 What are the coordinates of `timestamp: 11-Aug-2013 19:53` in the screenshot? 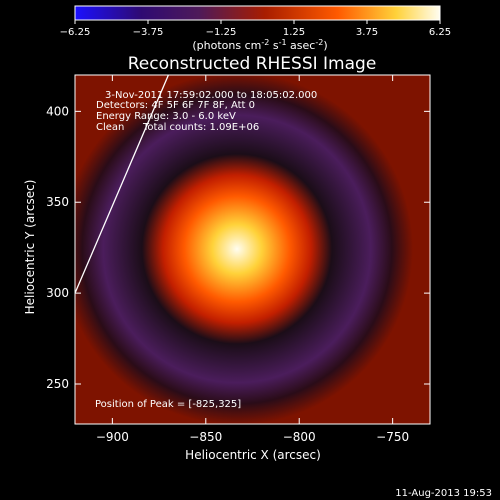 It's located at (443, 493).